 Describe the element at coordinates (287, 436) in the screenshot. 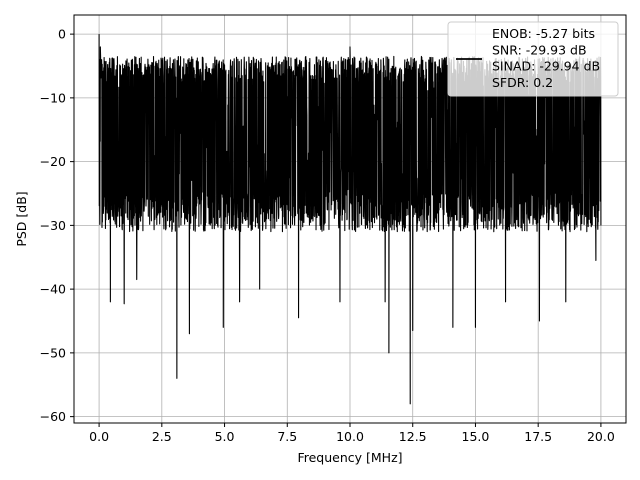

I see `x-tick-label: 7.5` at that location.